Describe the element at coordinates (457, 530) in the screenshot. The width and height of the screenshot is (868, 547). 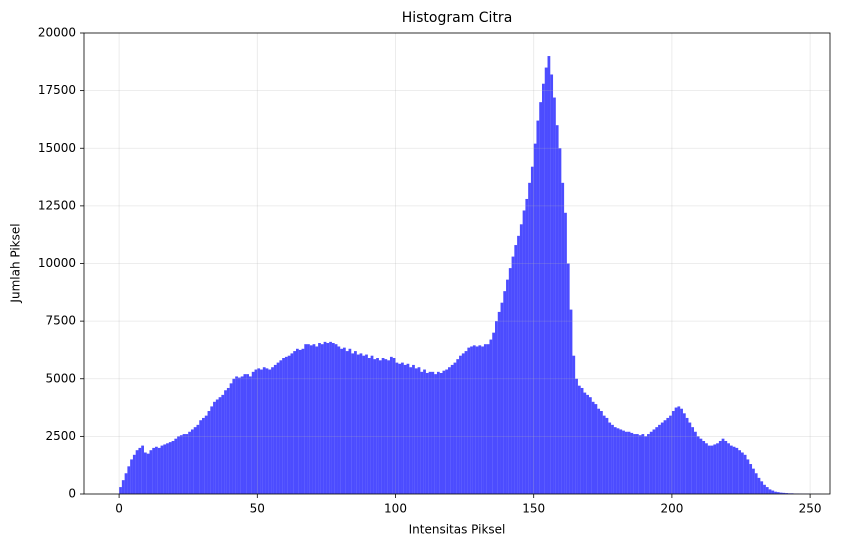
I see `x-axis-label: Intensitas Piksel` at that location.